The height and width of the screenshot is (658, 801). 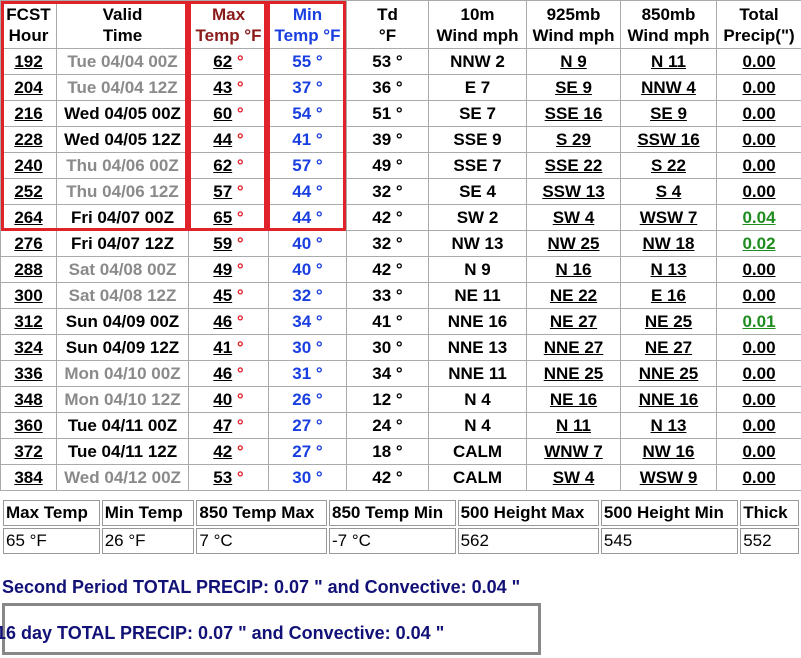 I want to click on cell-text: 42, so click(x=223, y=451).